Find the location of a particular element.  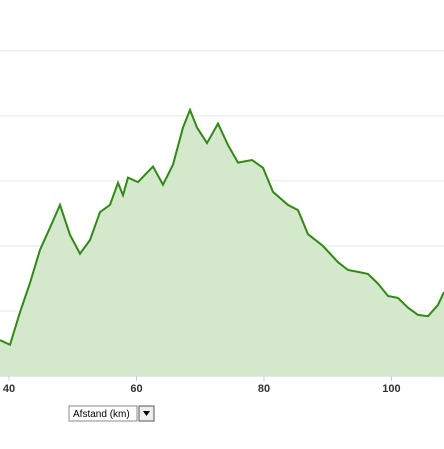

x-tick-label: 100 is located at coordinates (391, 389).